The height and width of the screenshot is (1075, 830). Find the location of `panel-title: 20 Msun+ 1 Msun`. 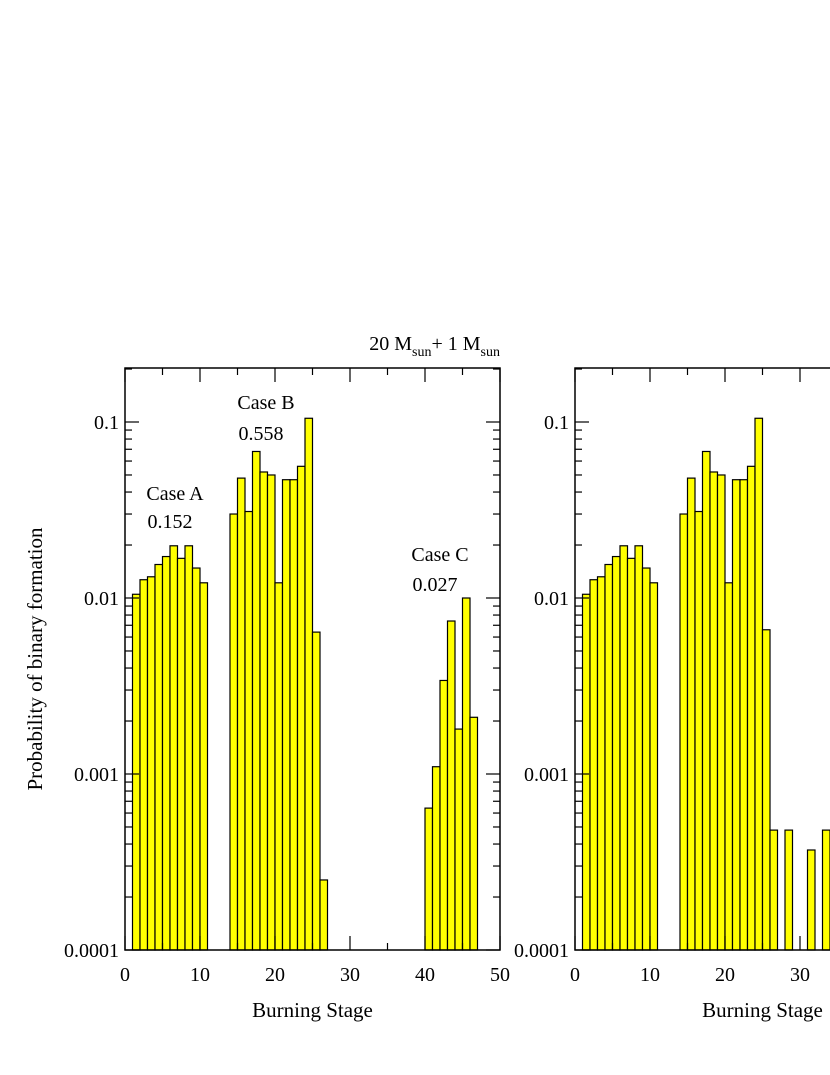

panel-title: 20 Msun+ 1 Msun is located at coordinates (434, 346).